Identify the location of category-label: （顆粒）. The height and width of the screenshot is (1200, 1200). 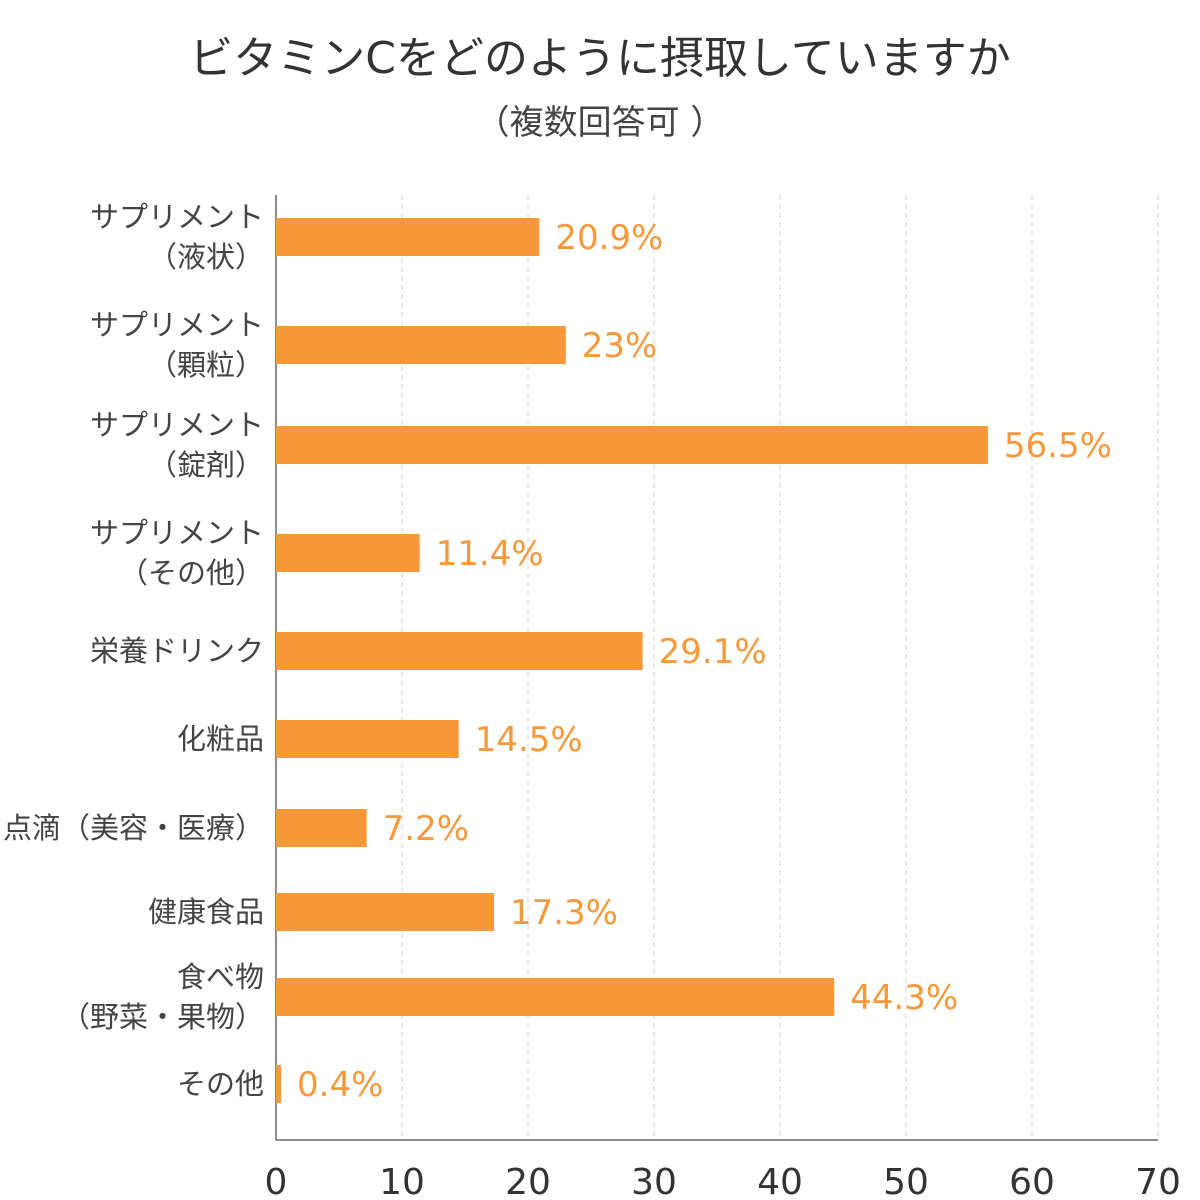
(206, 365).